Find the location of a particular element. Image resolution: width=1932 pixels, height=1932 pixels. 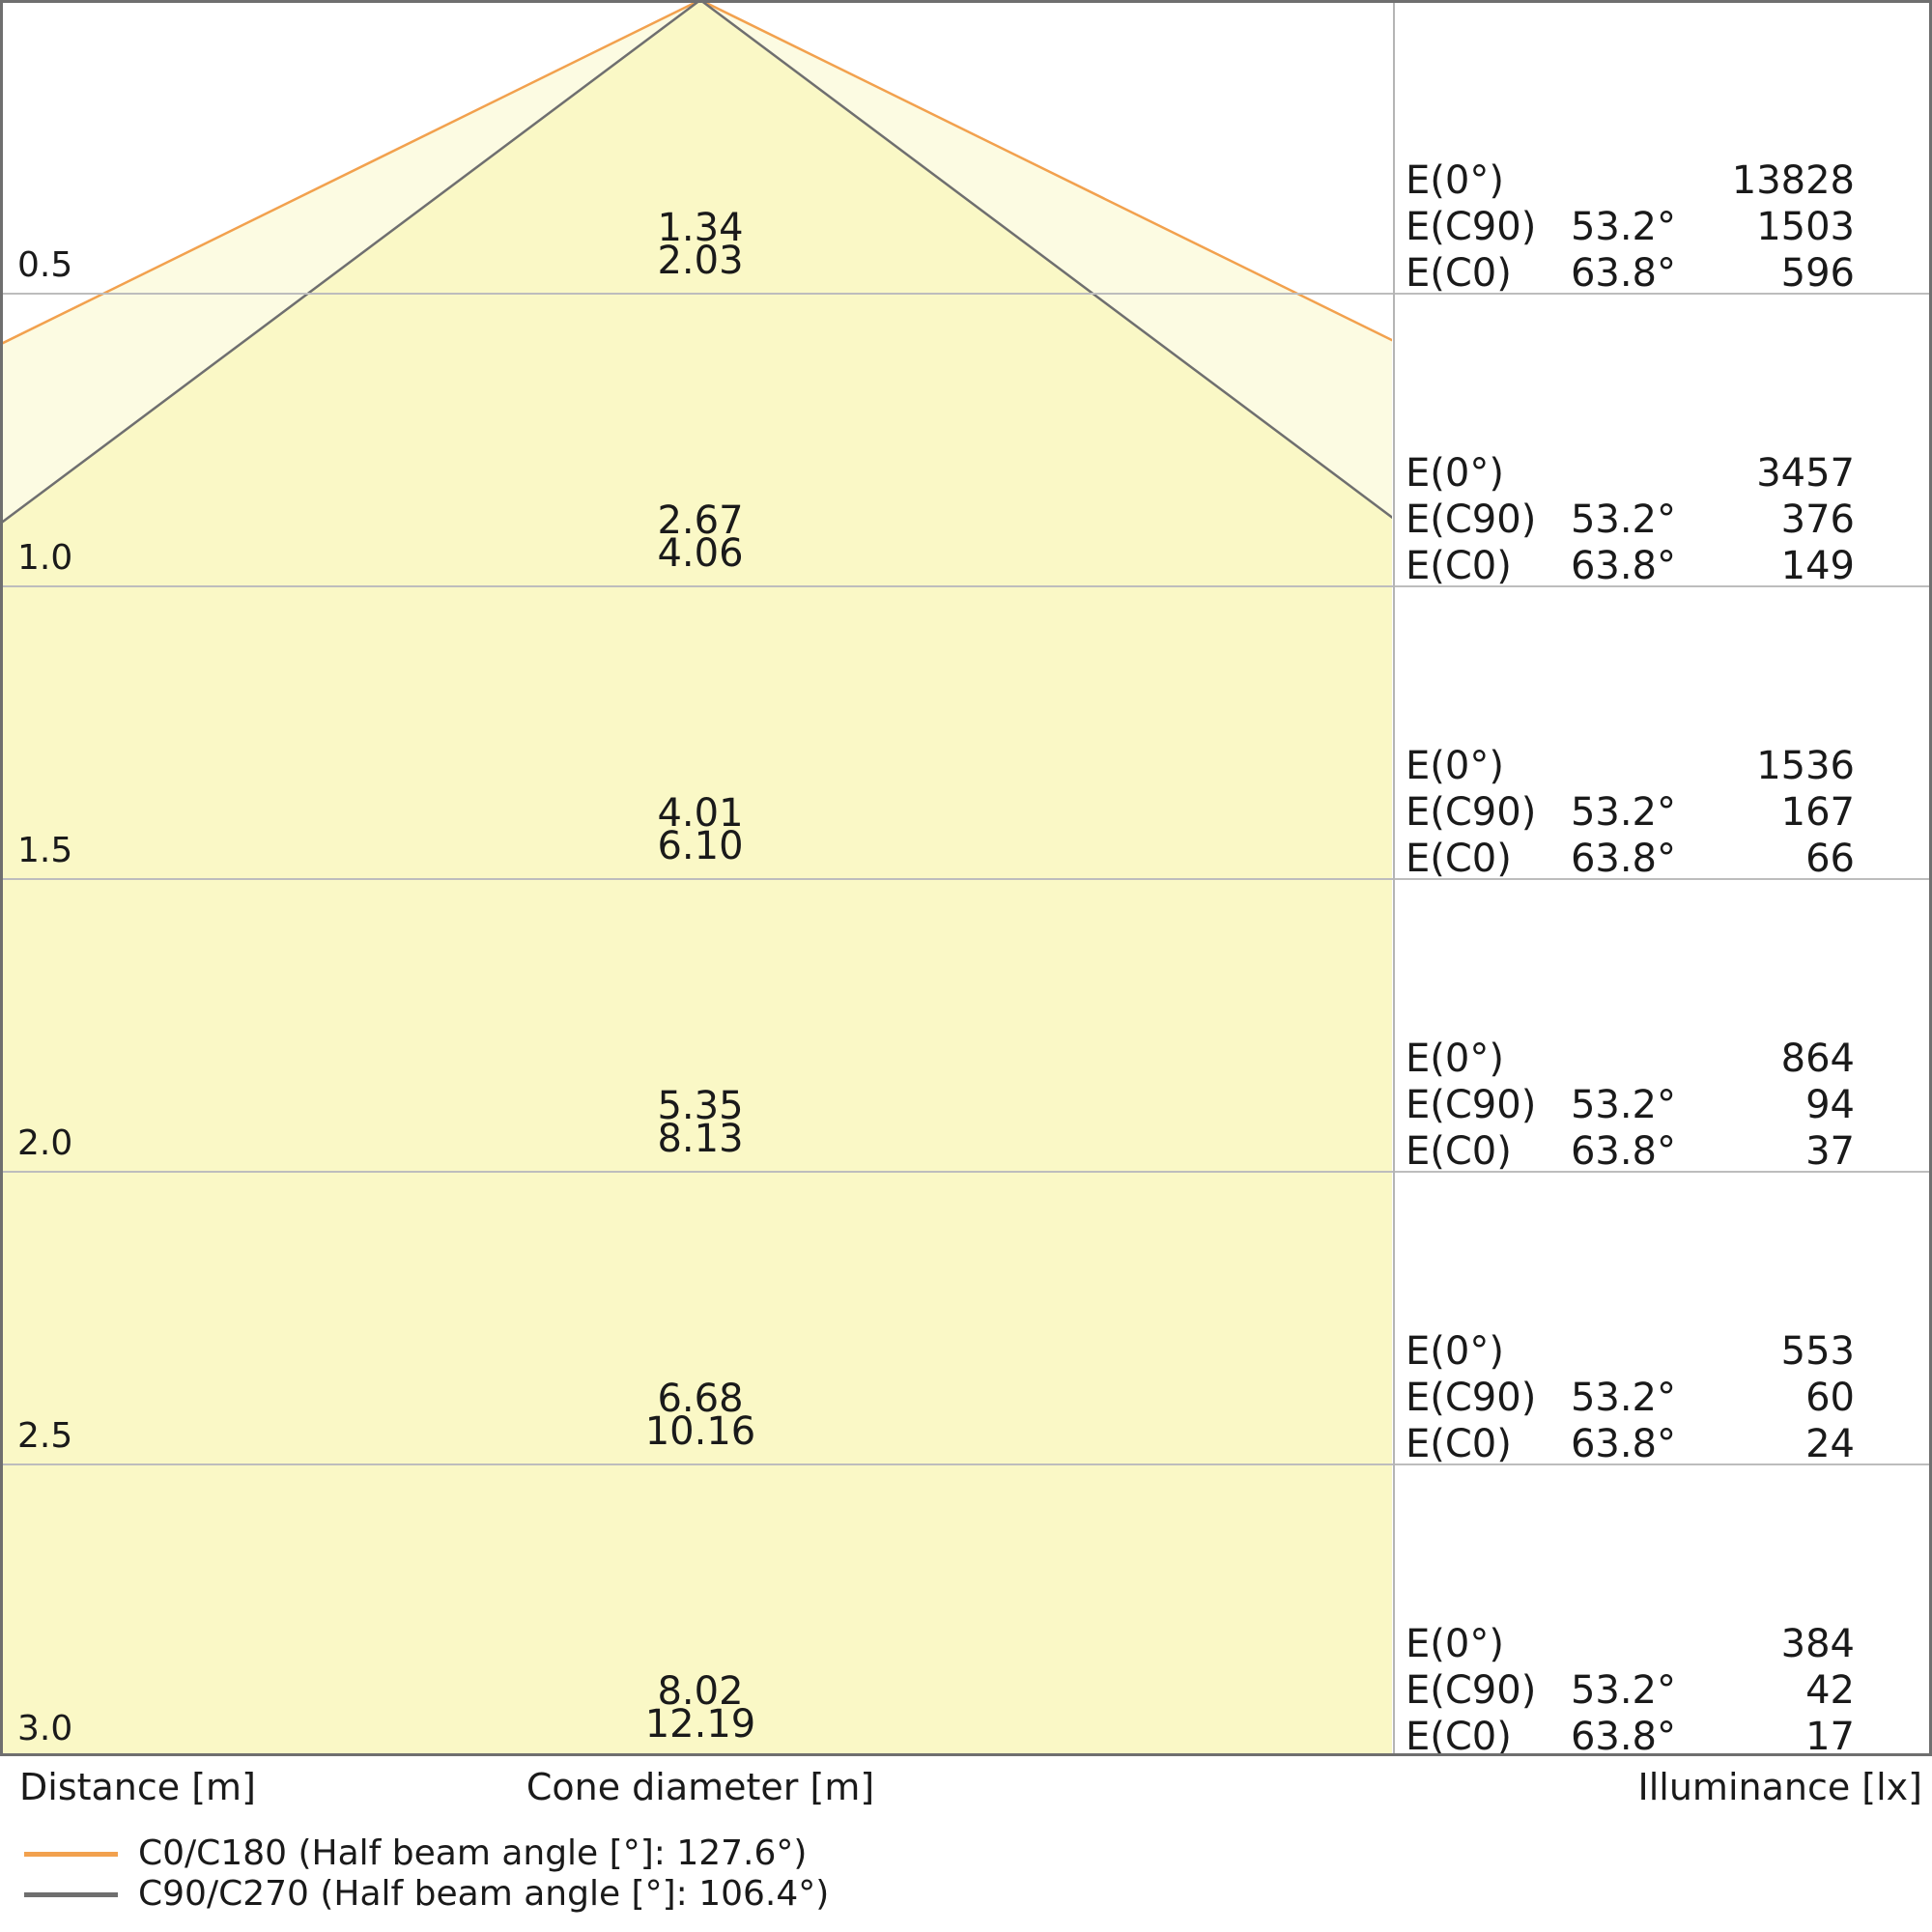

e0-value: 3457 is located at coordinates (1805, 473).